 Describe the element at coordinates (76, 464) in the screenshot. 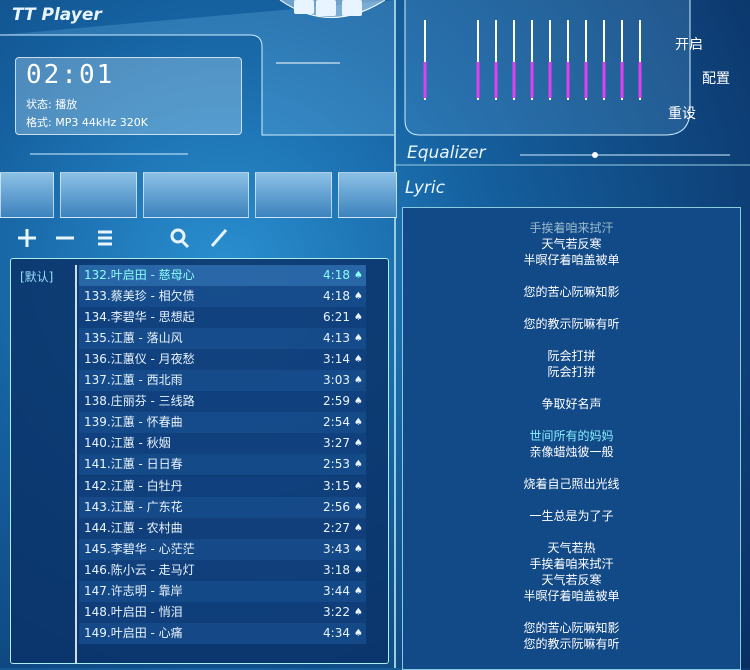

I see `divider` at that location.